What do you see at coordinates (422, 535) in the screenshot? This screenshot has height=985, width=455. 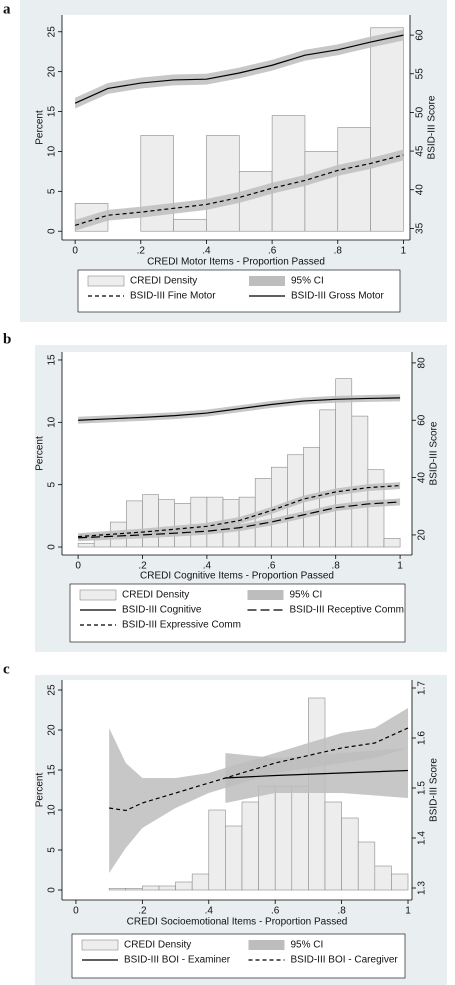 I see `y2-tick-label: 20` at bounding box center [422, 535].